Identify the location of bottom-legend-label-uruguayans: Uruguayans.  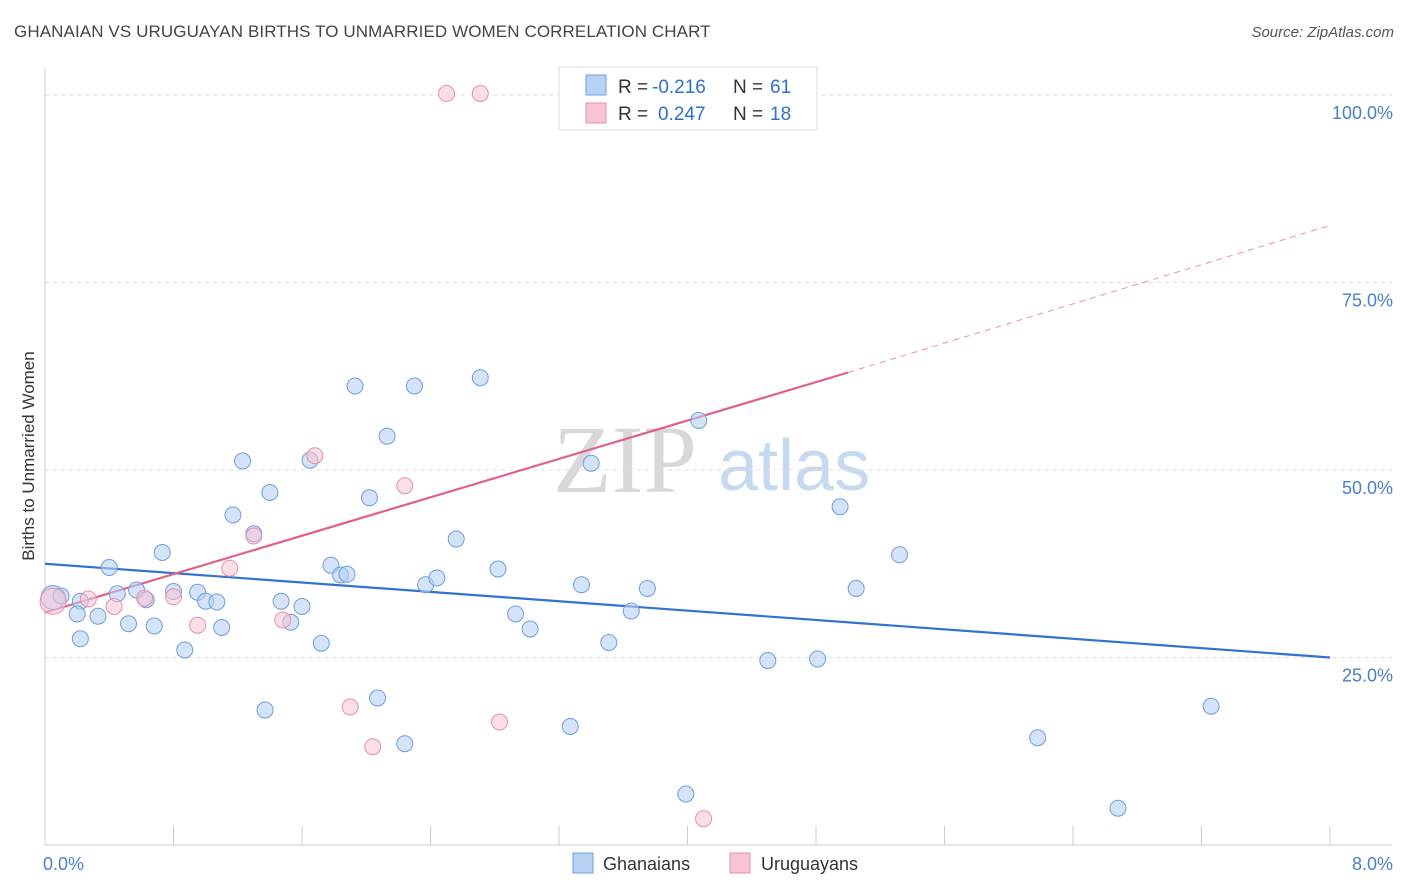
(809, 864).